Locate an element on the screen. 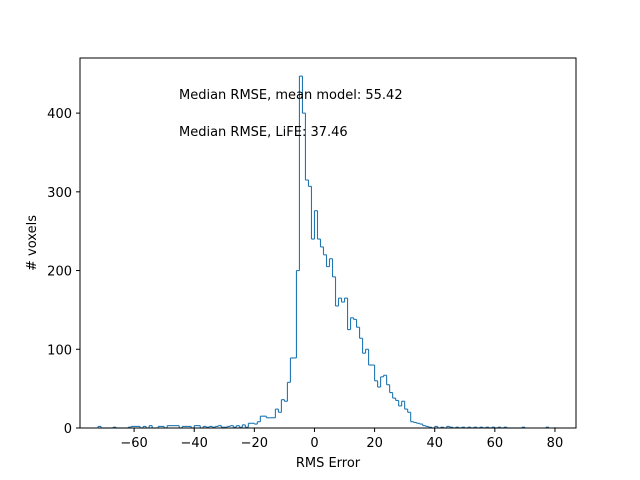 The image size is (640, 480). x-tick-label: 60 is located at coordinates (495, 443).